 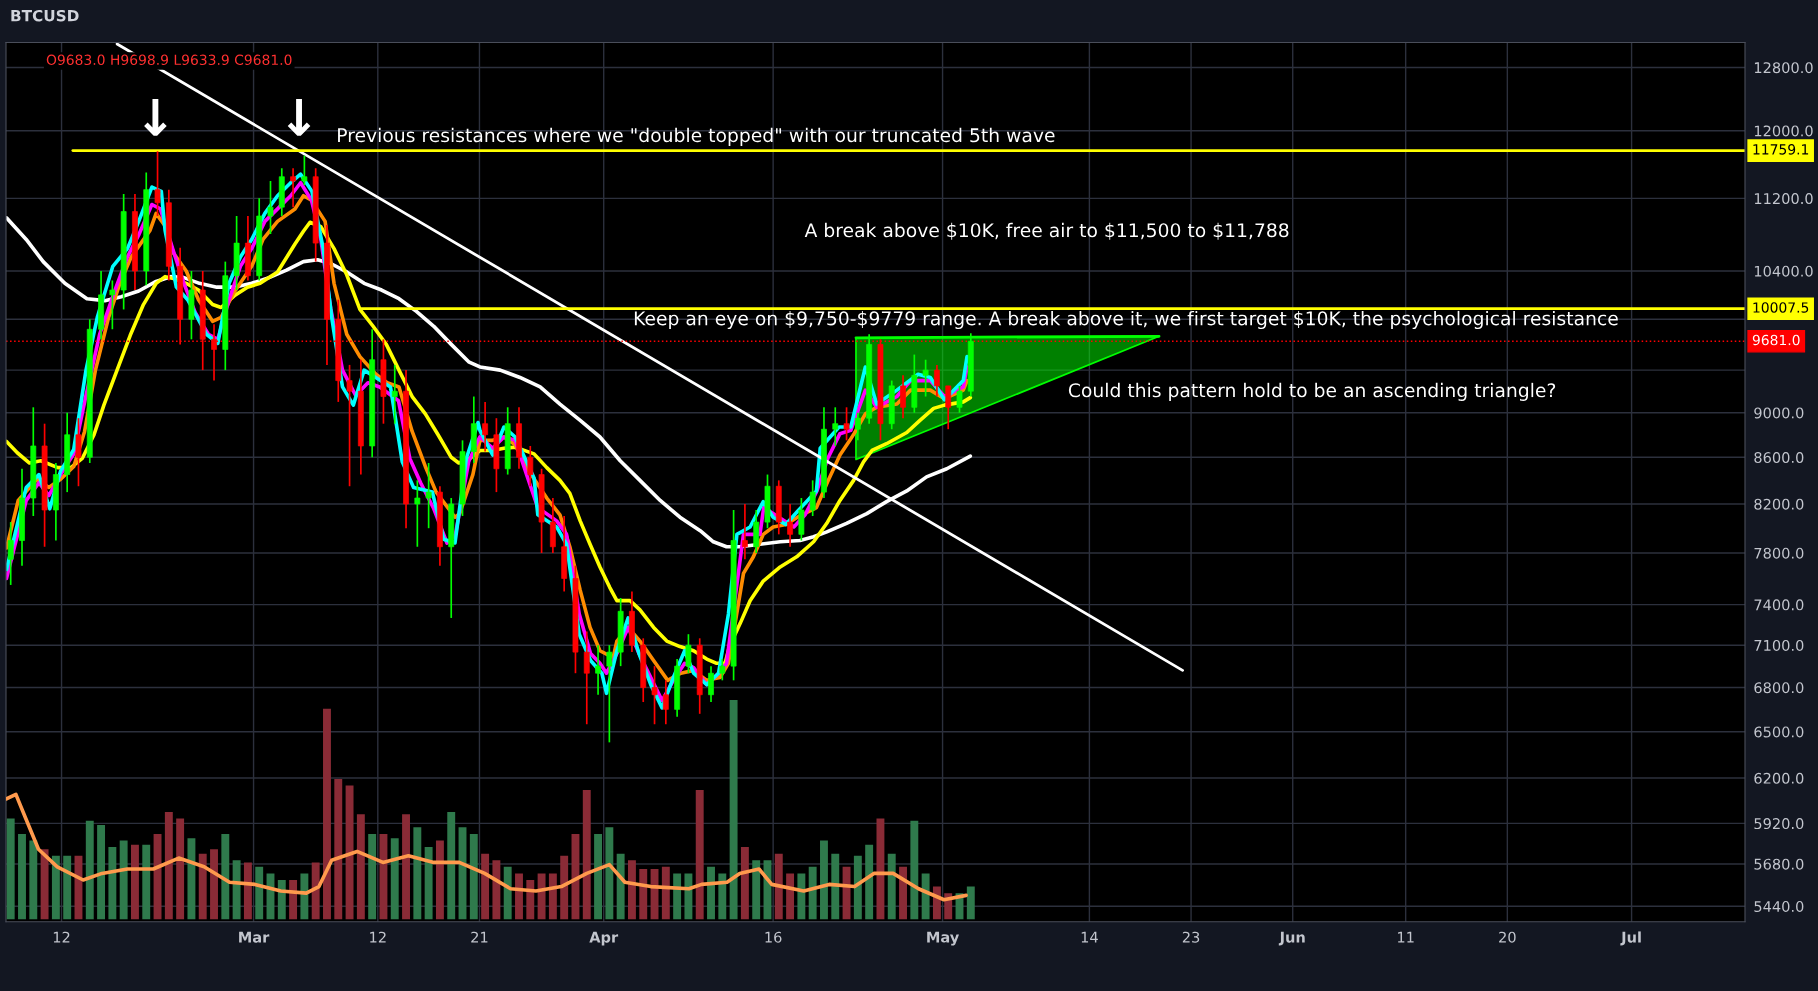 I want to click on y-tick-label: 5920.0, so click(x=1779, y=824).